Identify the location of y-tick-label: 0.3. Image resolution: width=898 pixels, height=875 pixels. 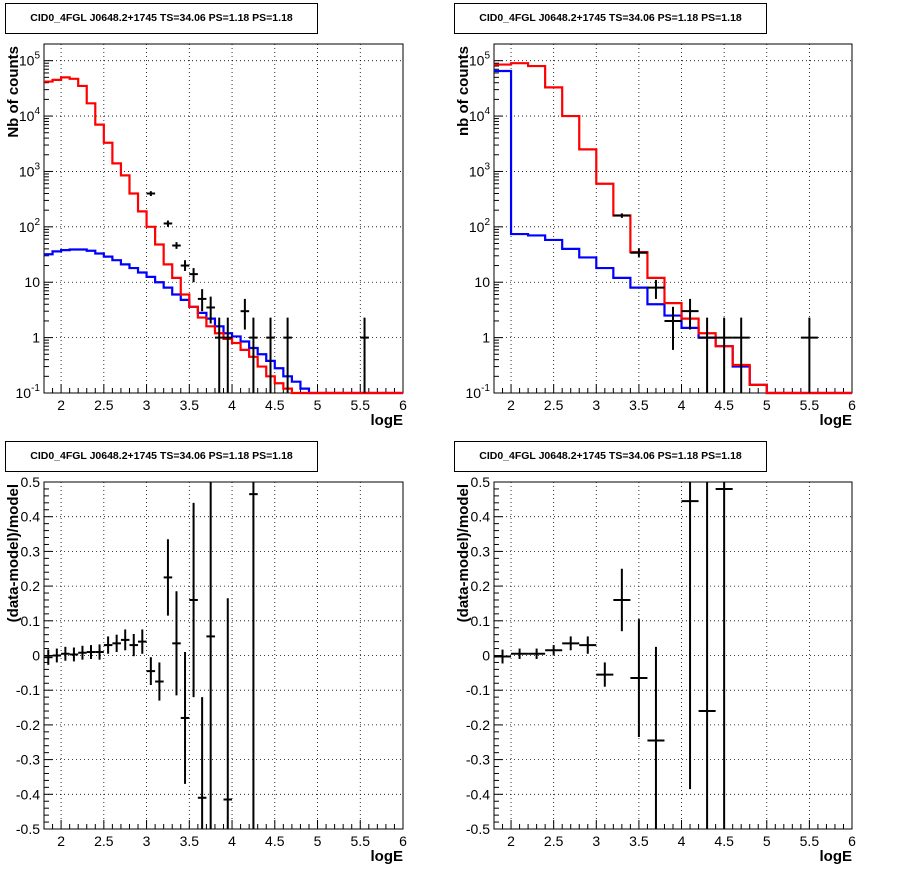
(481, 551).